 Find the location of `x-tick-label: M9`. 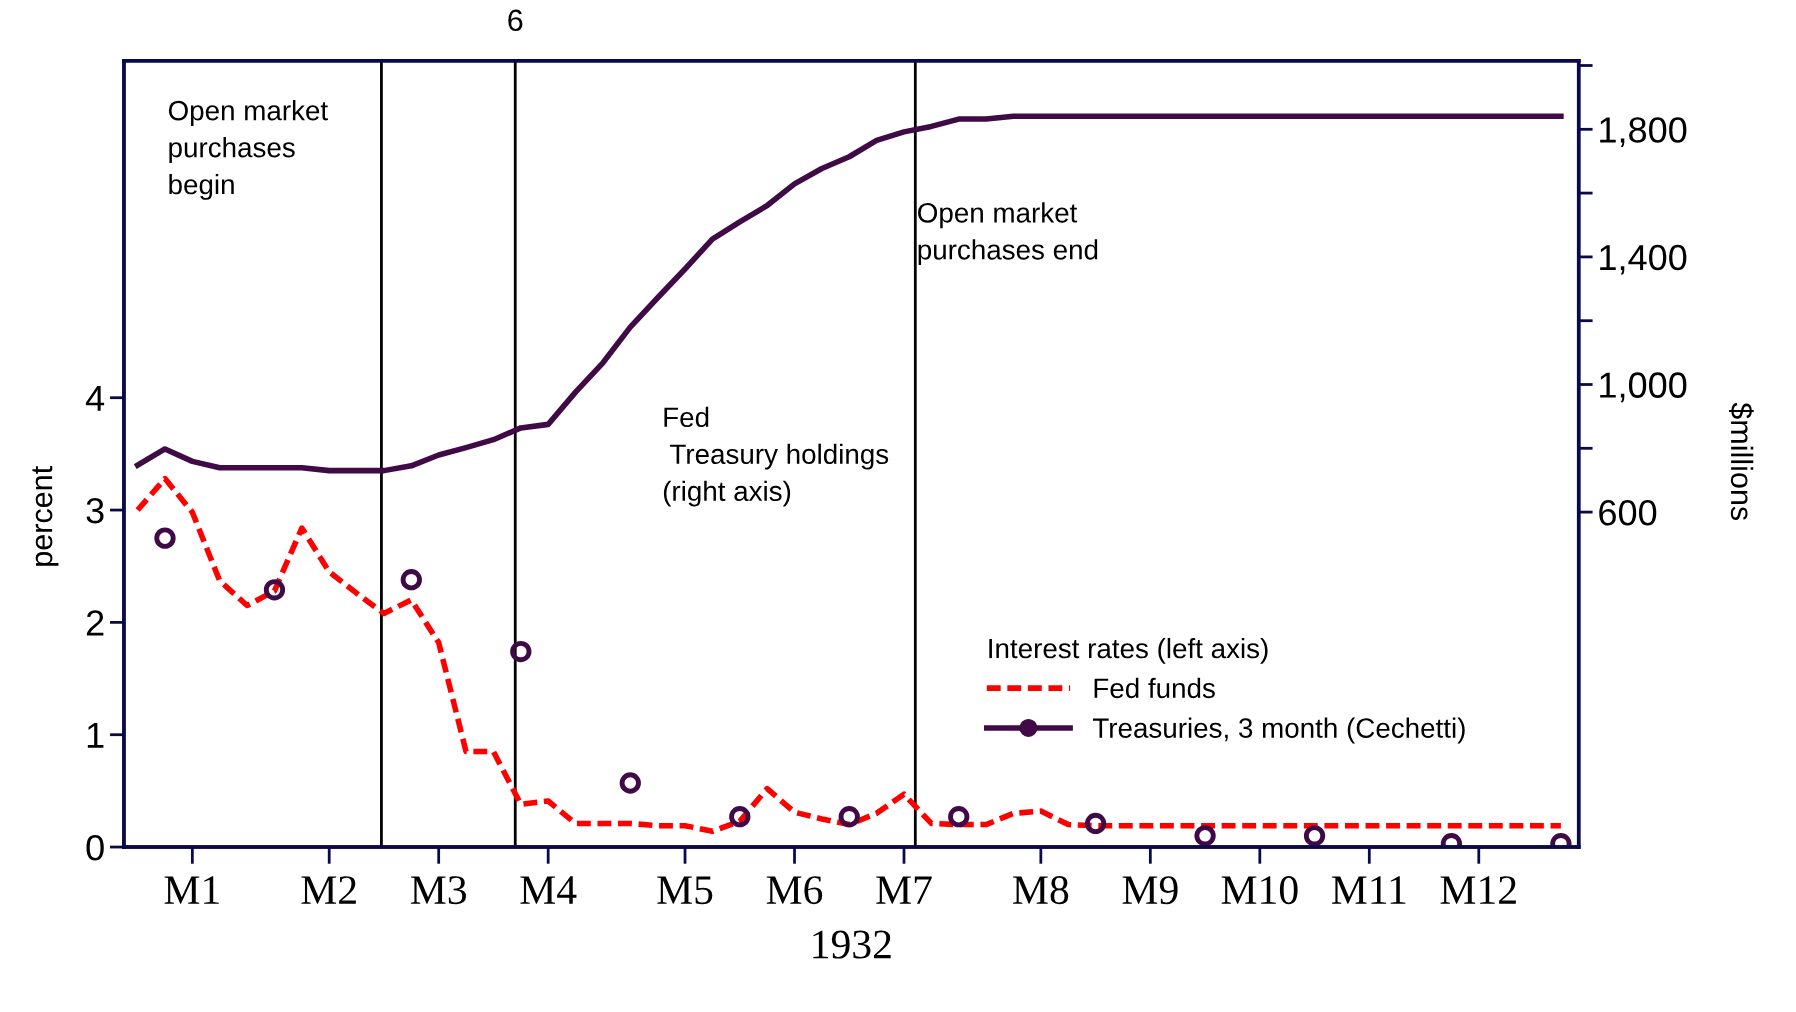

x-tick-label: M9 is located at coordinates (1150, 890).